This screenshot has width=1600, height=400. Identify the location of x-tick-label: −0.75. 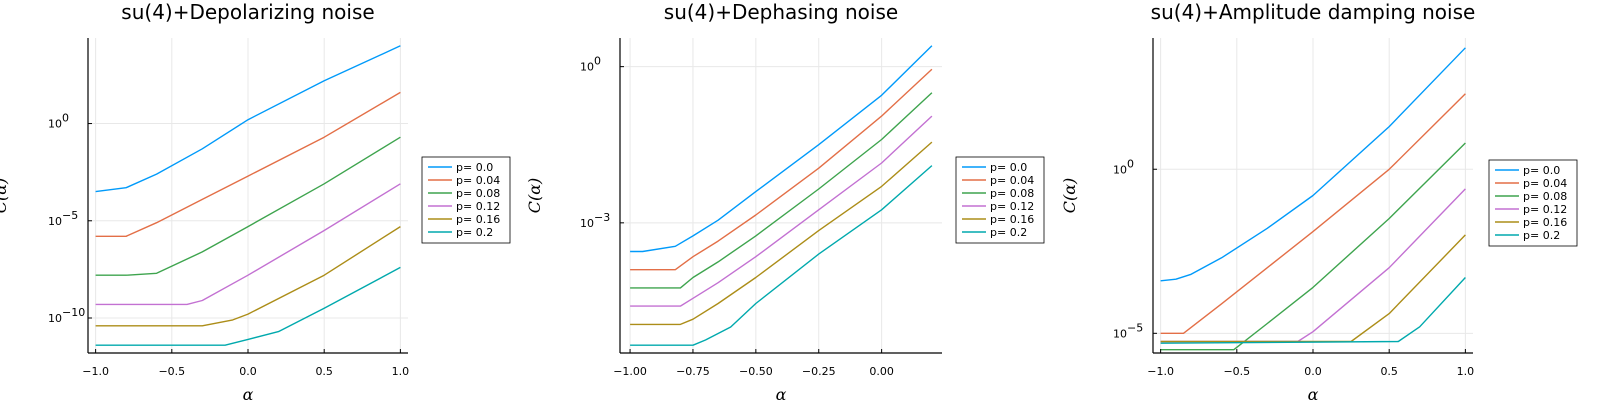
(693, 371).